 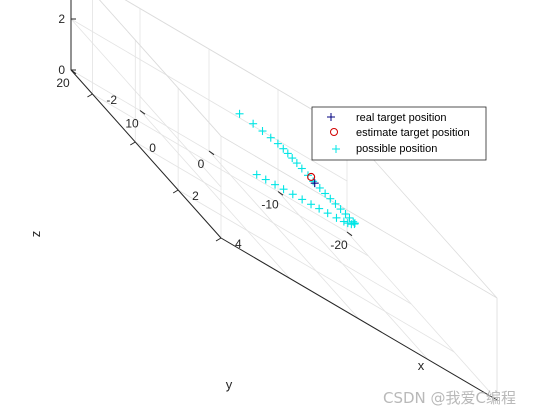 I want to click on y-tick-label: 20, so click(x=63, y=83).